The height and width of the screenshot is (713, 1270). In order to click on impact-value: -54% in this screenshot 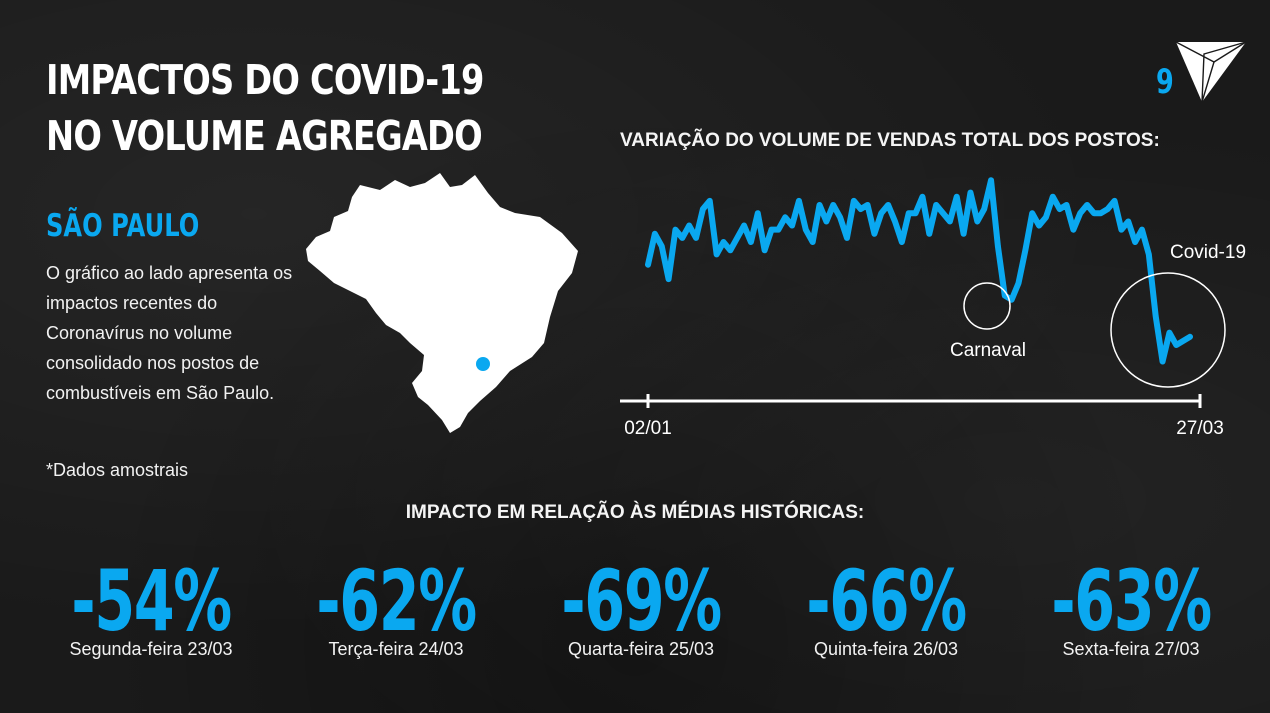, I will do `click(151, 601)`.